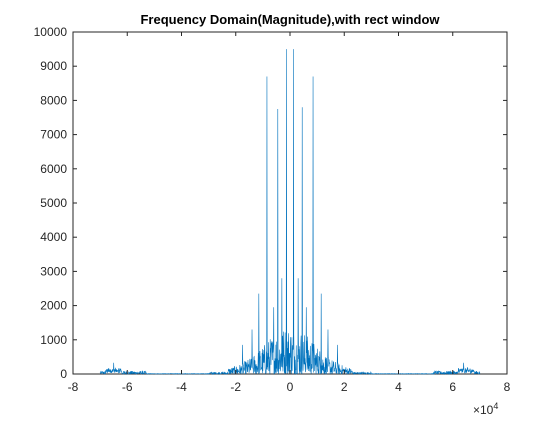 Image resolution: width=560 pixels, height=425 pixels. Describe the element at coordinates (53, 100) in the screenshot. I see `y-tick-label: 8000` at that location.